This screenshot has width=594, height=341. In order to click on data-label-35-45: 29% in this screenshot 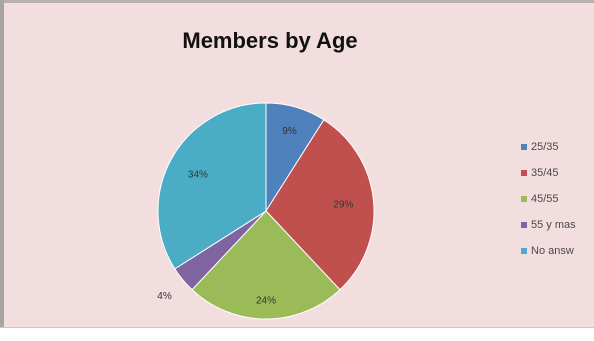, I will do `click(343, 205)`.